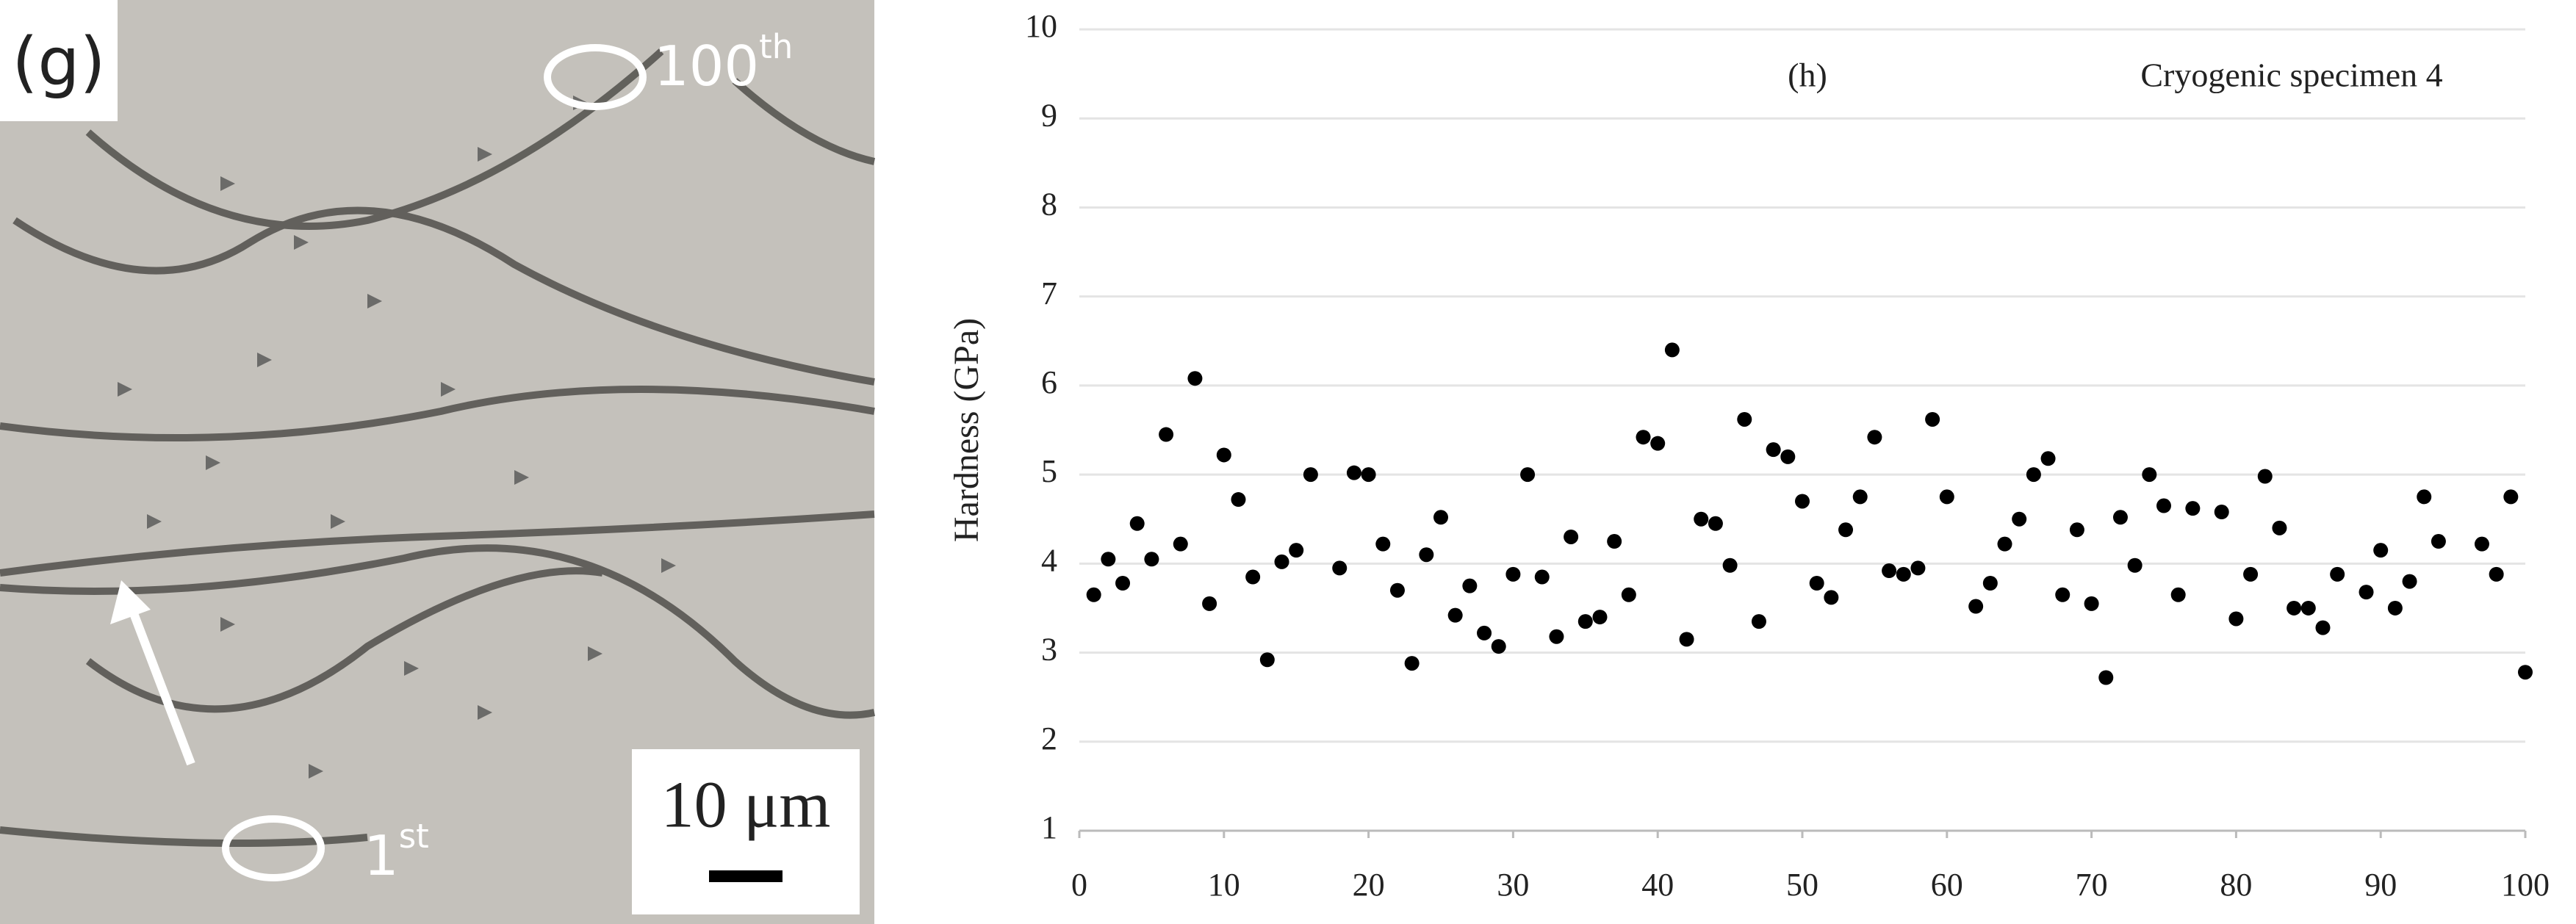 This screenshot has height=924, width=2576. What do you see at coordinates (1513, 885) in the screenshot?
I see `x-tick-label: 30` at bounding box center [1513, 885].